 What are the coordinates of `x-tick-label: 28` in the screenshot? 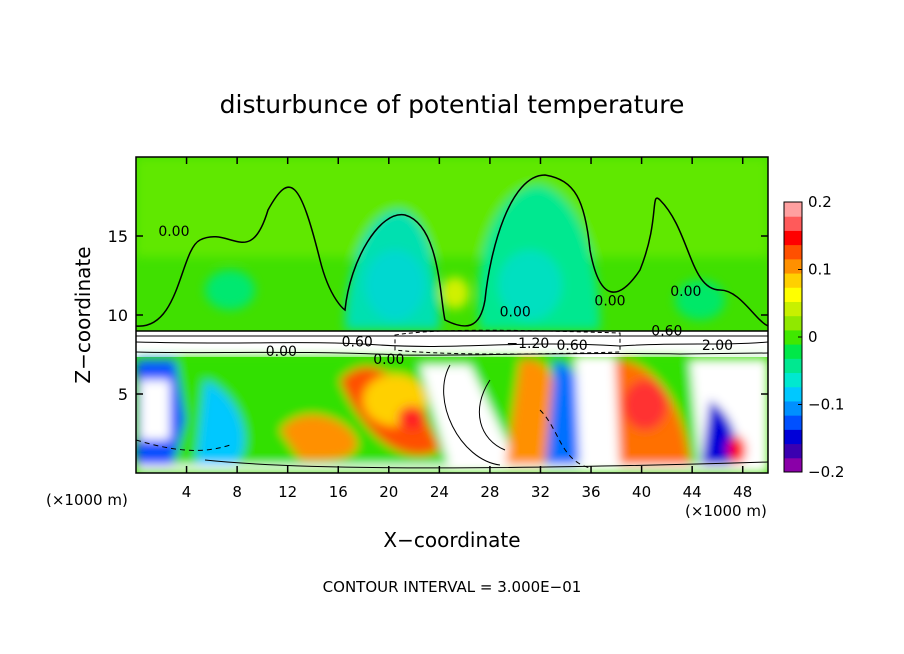 It's located at (489, 492).